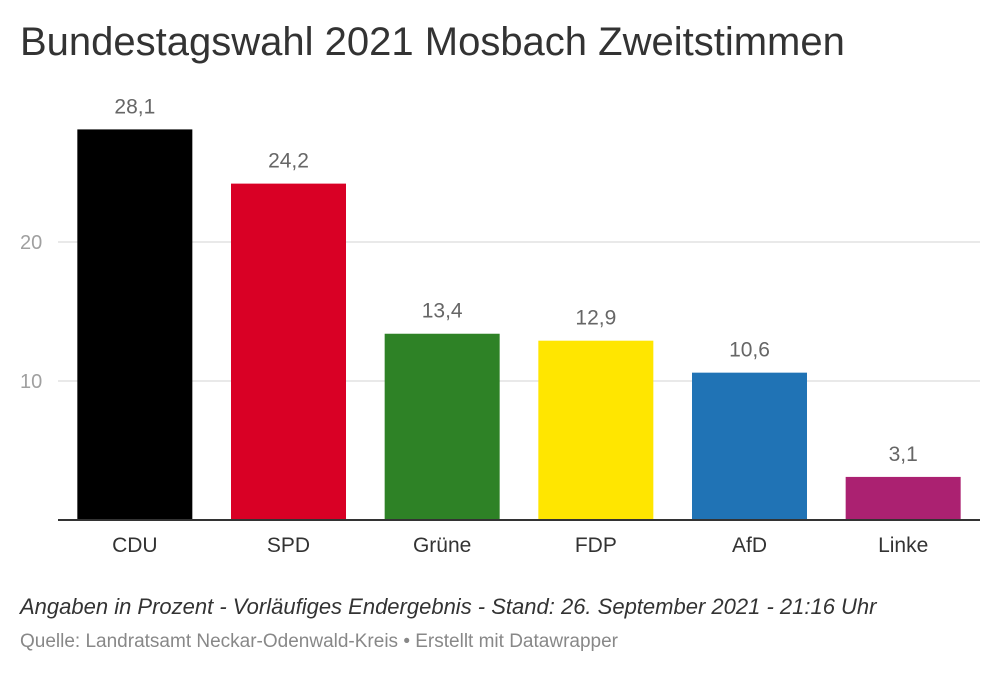 Image resolution: width=1000 pixels, height=680 pixels. What do you see at coordinates (442, 311) in the screenshot?
I see `bar-value-label: 13,4` at bounding box center [442, 311].